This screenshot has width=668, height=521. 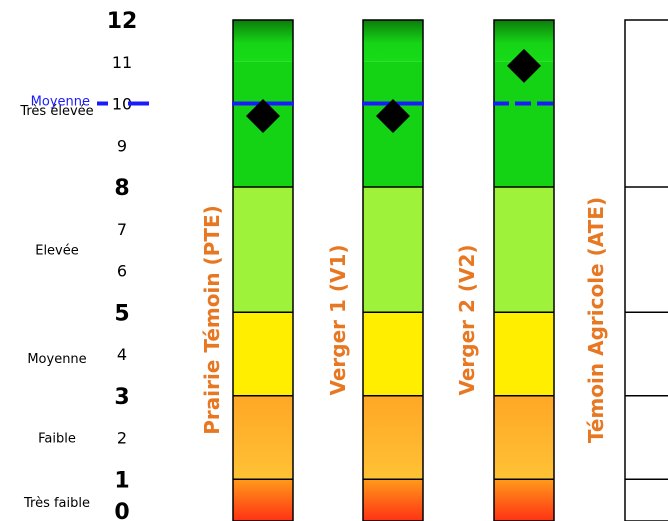 I want to click on y-tick-label: 11, so click(x=122, y=62).